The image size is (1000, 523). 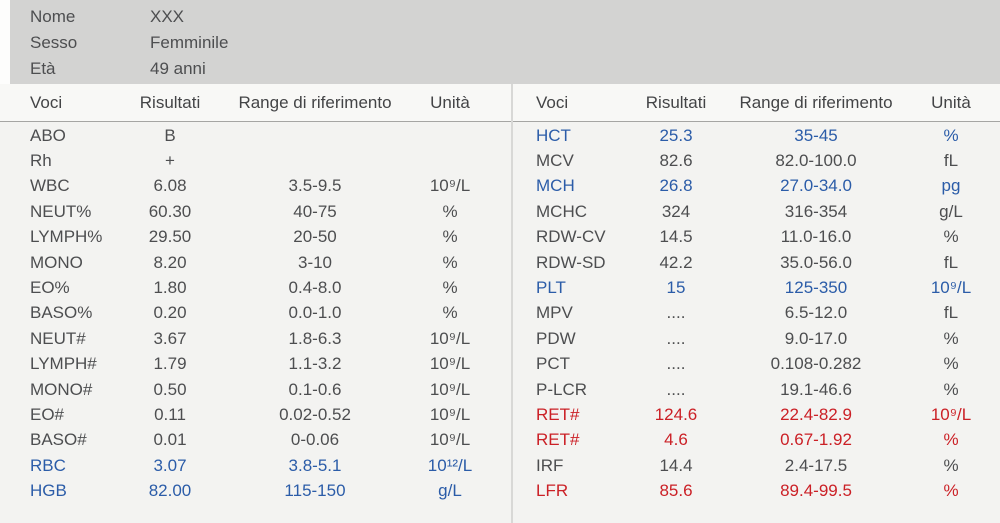 I want to click on cell-voce: MPV, so click(x=554, y=313).